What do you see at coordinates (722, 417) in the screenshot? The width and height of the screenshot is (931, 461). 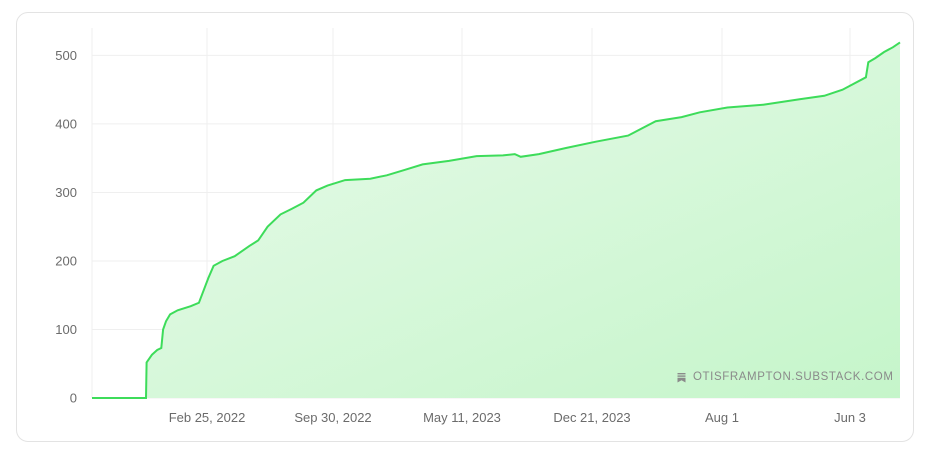 I see `x-tick-label: Aug 1` at bounding box center [722, 417].